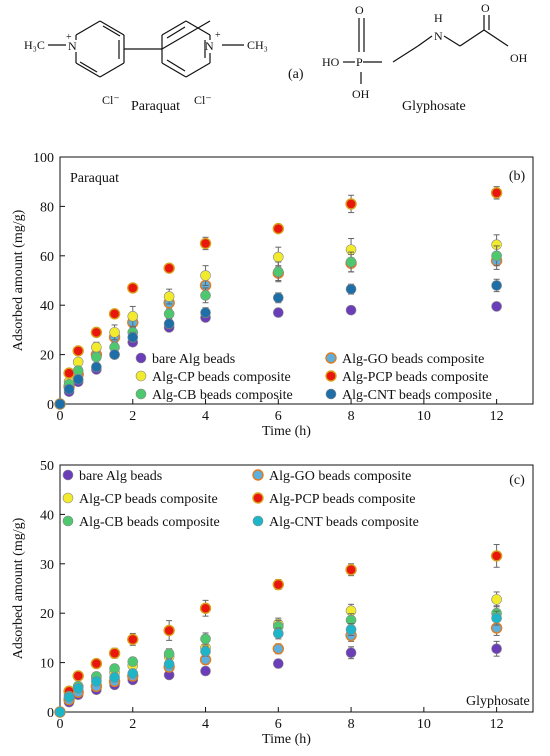  Describe the element at coordinates (257, 45) in the screenshot. I see `paraquat-right-methyl: CH₃` at that location.